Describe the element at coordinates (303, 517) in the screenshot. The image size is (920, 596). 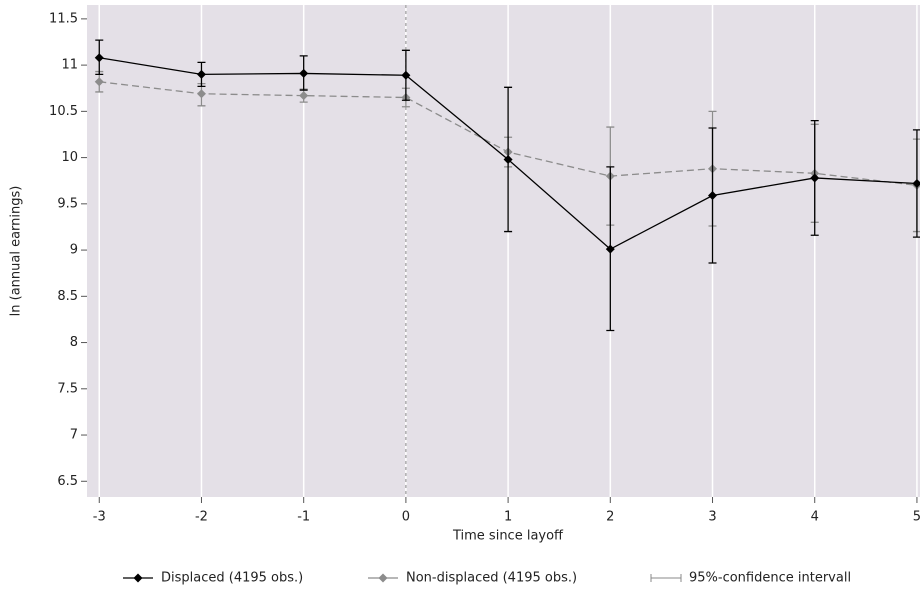
I see `x-tick-label: -1` at that location.